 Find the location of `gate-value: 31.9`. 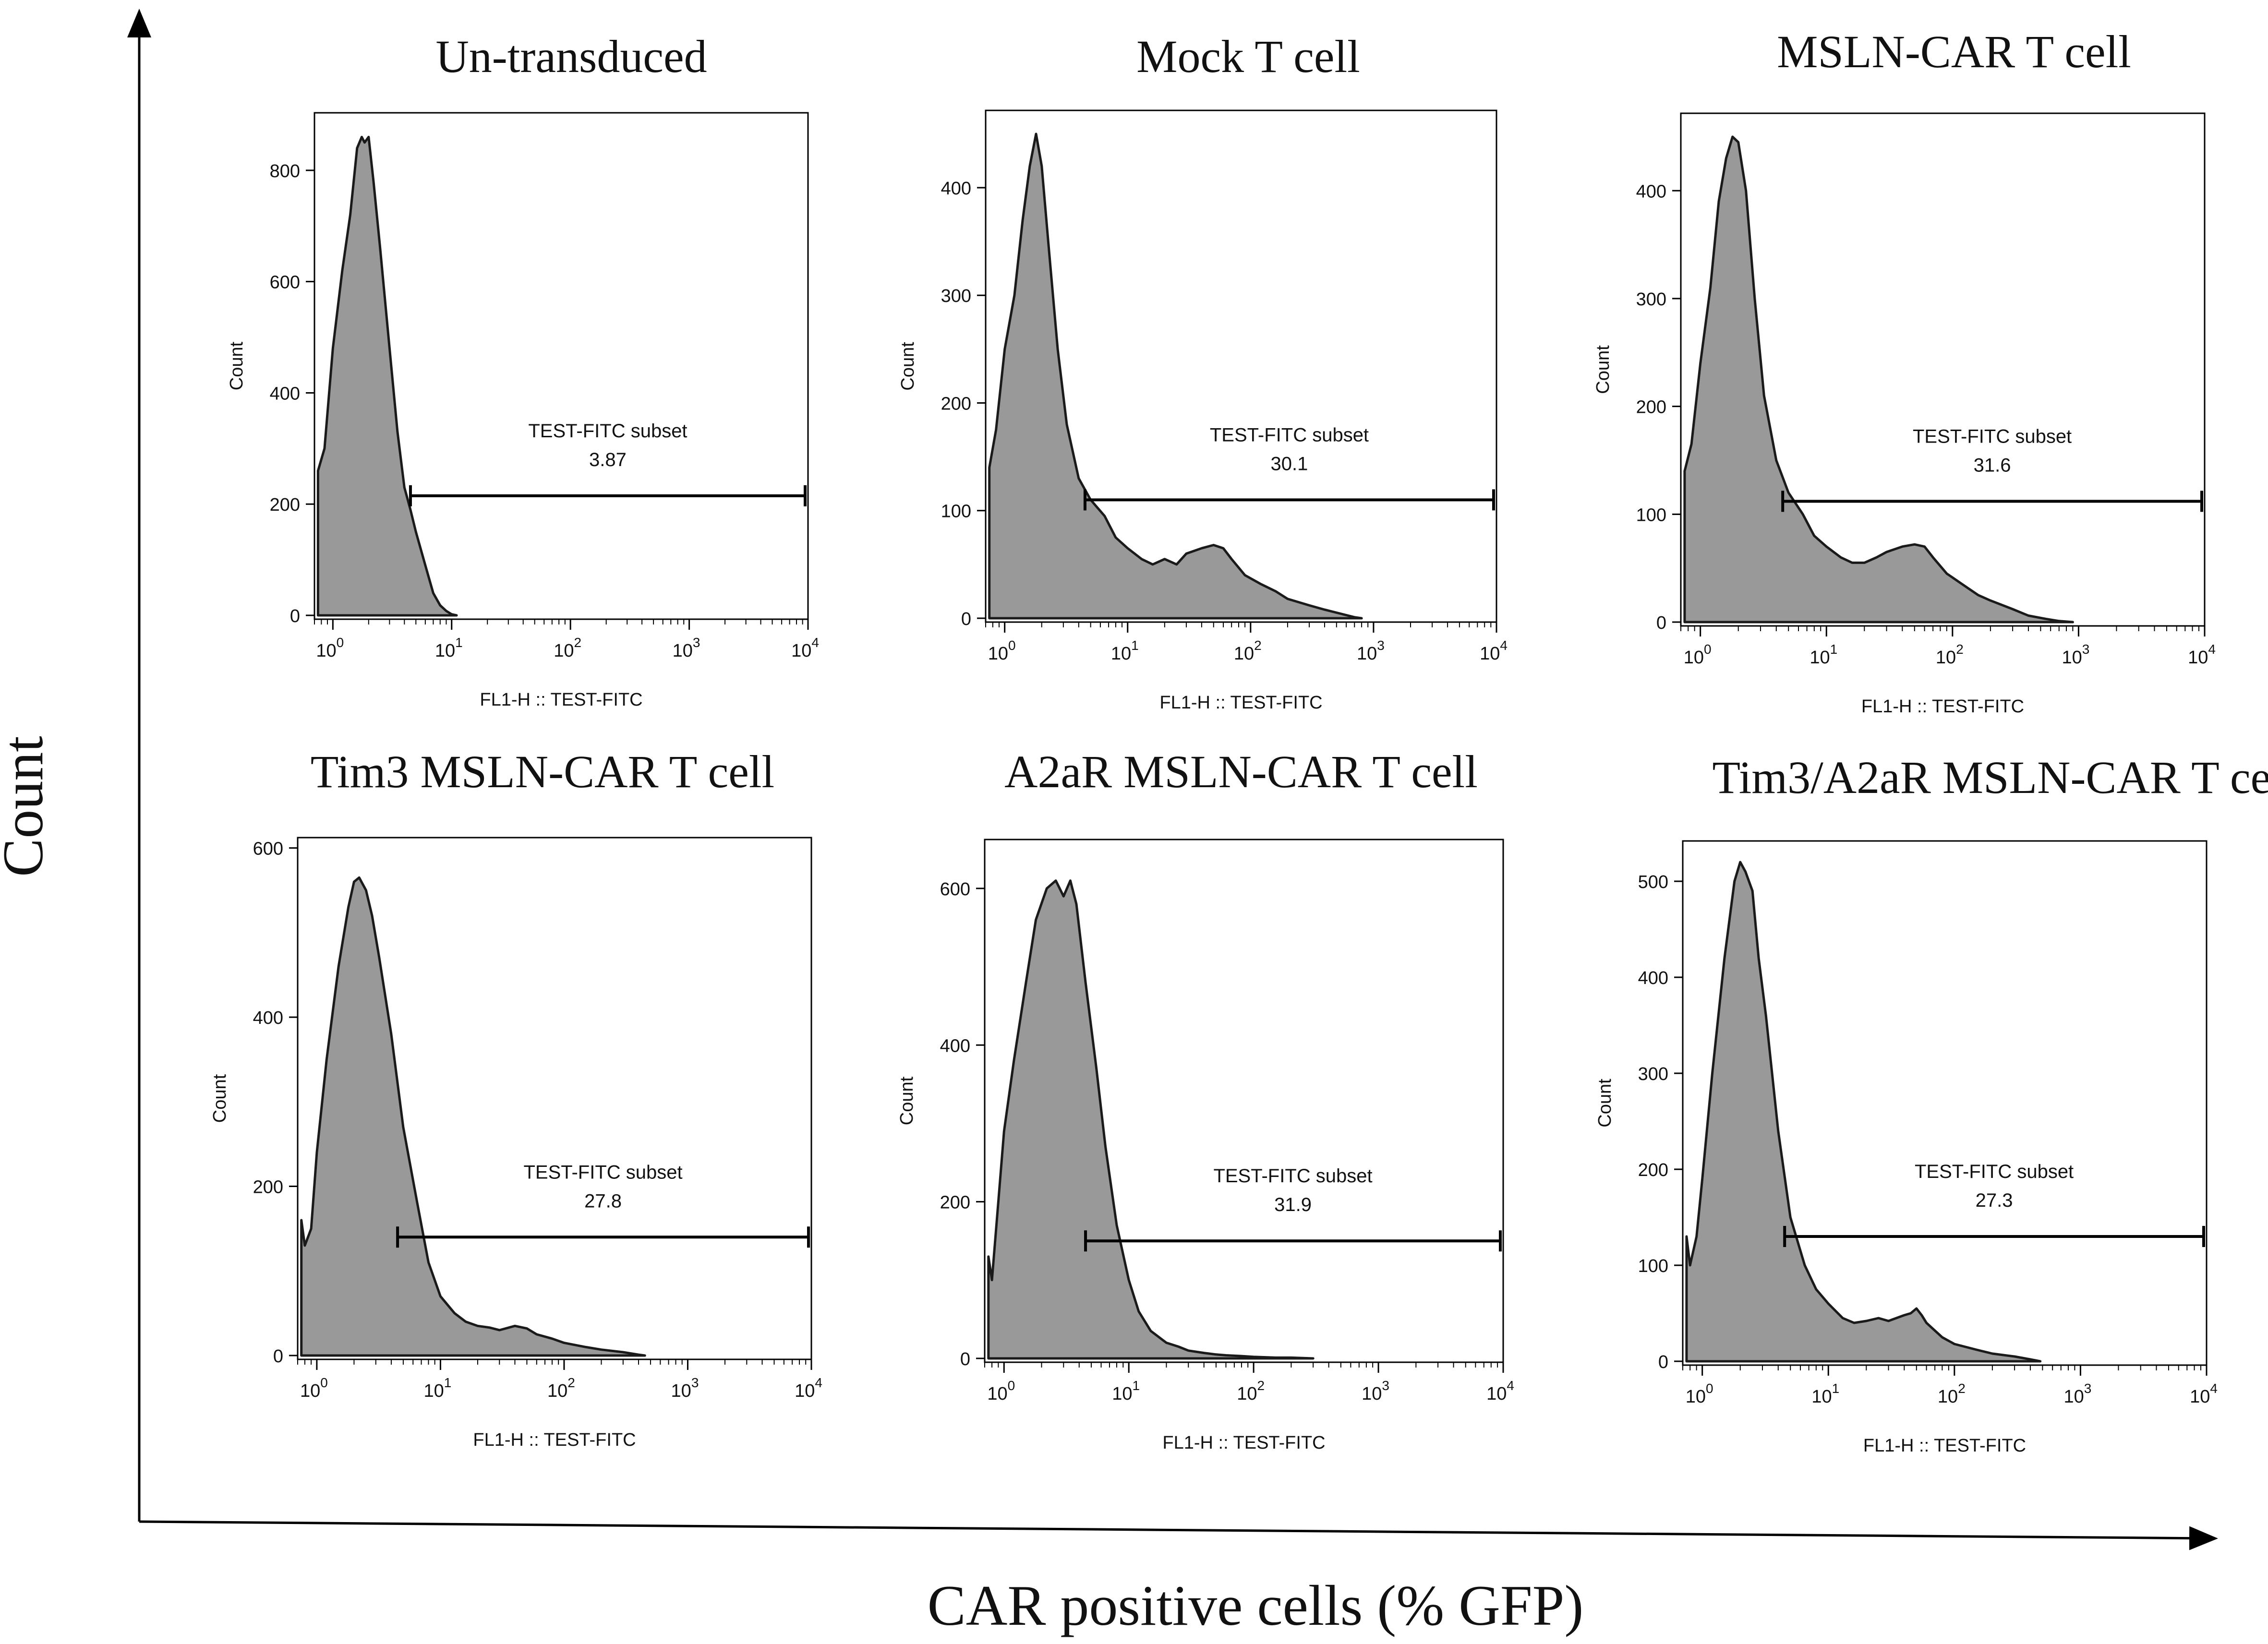

gate-value: 31.9 is located at coordinates (1293, 1204).